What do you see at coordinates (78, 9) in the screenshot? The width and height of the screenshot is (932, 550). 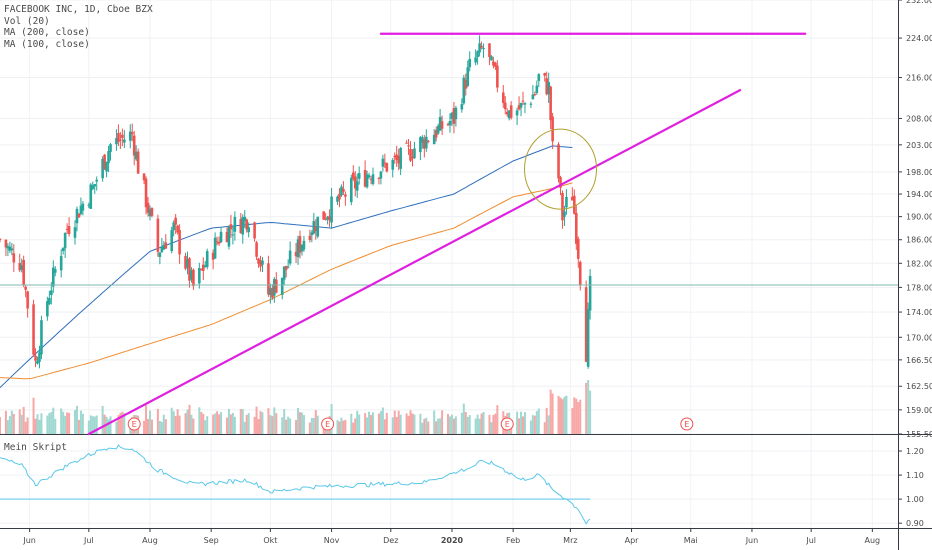 I see `legend-symbol: FACEBOOK INC, 1D, Cboe BZX` at bounding box center [78, 9].